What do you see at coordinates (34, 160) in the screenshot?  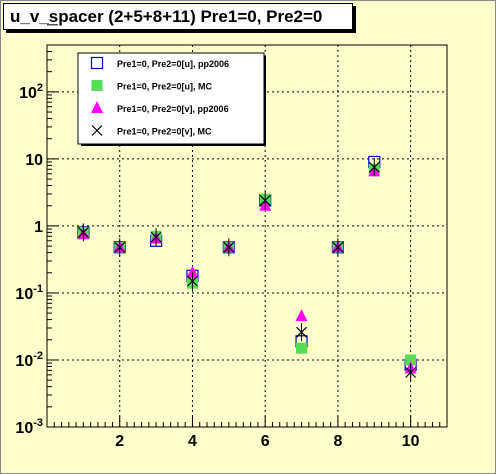 I see `y-tick-label: 10` at bounding box center [34, 160].